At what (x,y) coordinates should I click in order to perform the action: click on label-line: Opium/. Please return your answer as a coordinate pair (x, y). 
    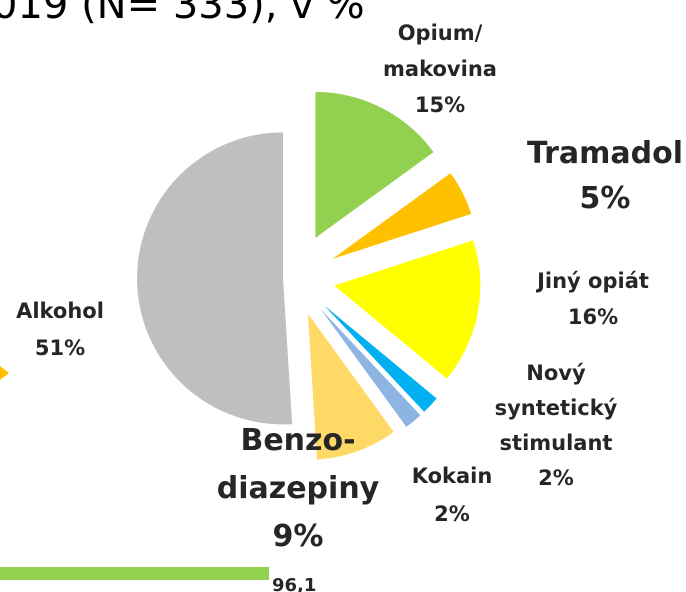
    Looking at the image, I should click on (440, 33).